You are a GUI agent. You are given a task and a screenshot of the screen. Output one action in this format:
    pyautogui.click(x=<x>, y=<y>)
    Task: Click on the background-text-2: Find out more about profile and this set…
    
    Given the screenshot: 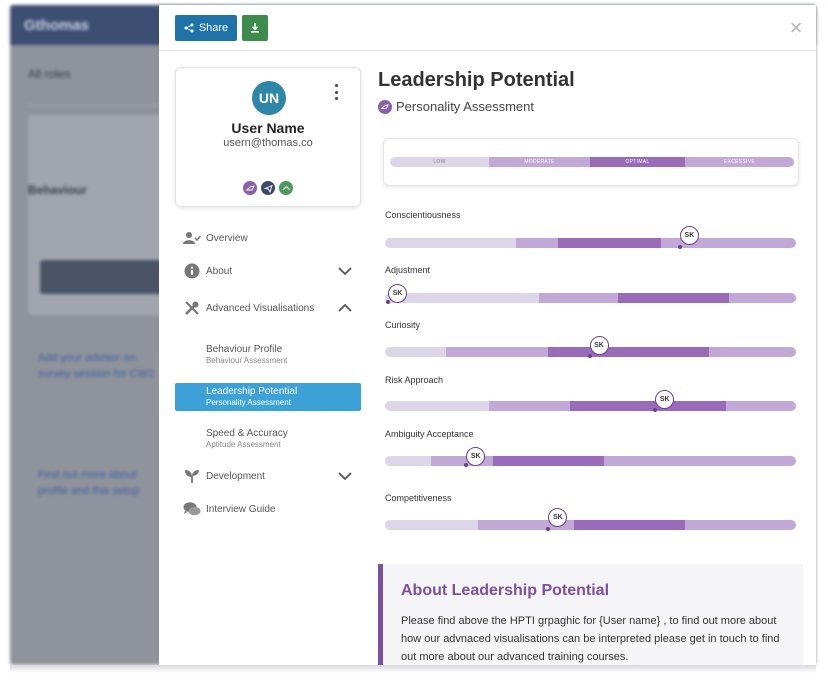 What is the action you would take?
    pyautogui.click(x=89, y=483)
    